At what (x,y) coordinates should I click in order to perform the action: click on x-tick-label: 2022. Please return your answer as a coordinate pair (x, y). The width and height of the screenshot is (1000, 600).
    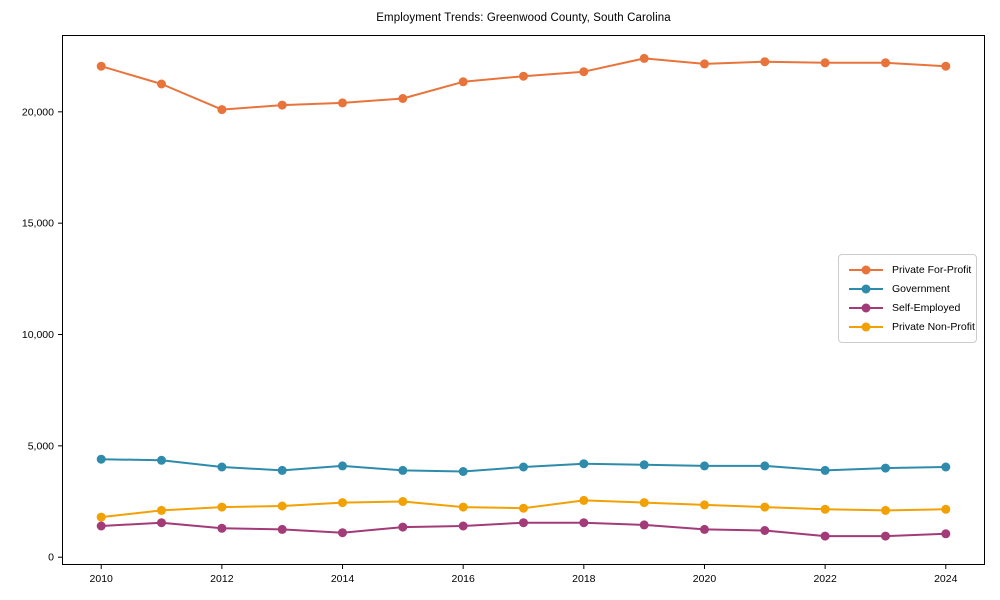
    Looking at the image, I should click on (825, 579).